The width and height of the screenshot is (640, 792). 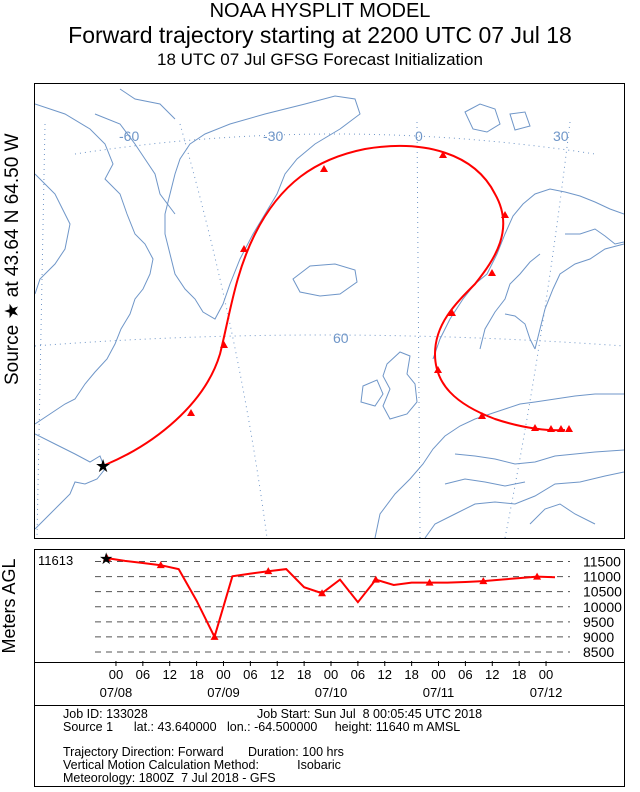 What do you see at coordinates (419, 136) in the screenshot?
I see `lon-label-3: 0` at bounding box center [419, 136].